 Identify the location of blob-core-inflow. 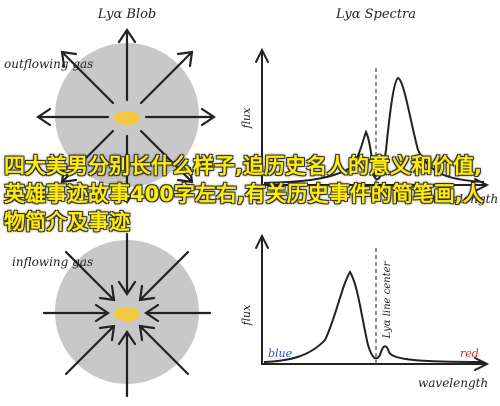
(127, 314).